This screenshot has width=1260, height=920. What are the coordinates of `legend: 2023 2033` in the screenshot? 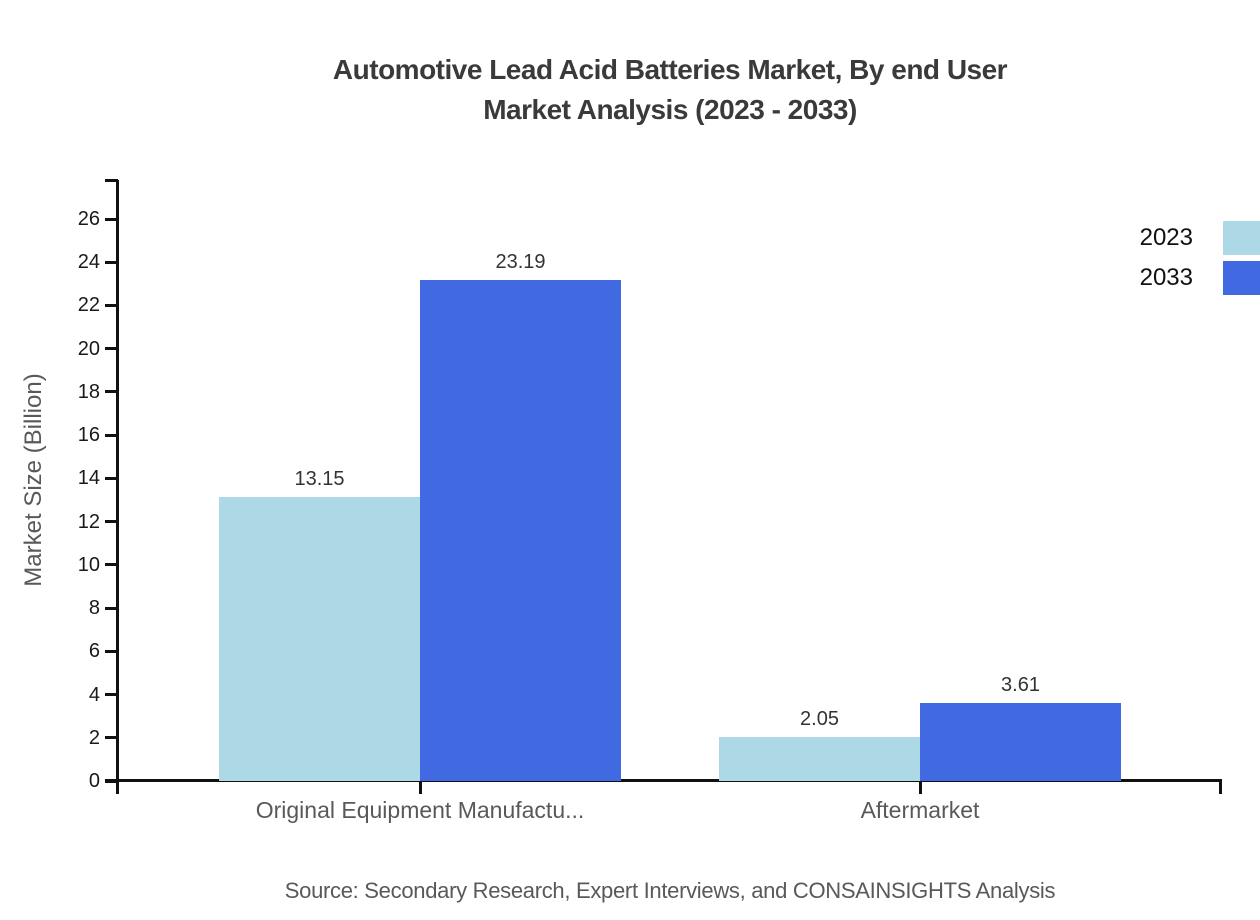 It's located at (1200, 258).